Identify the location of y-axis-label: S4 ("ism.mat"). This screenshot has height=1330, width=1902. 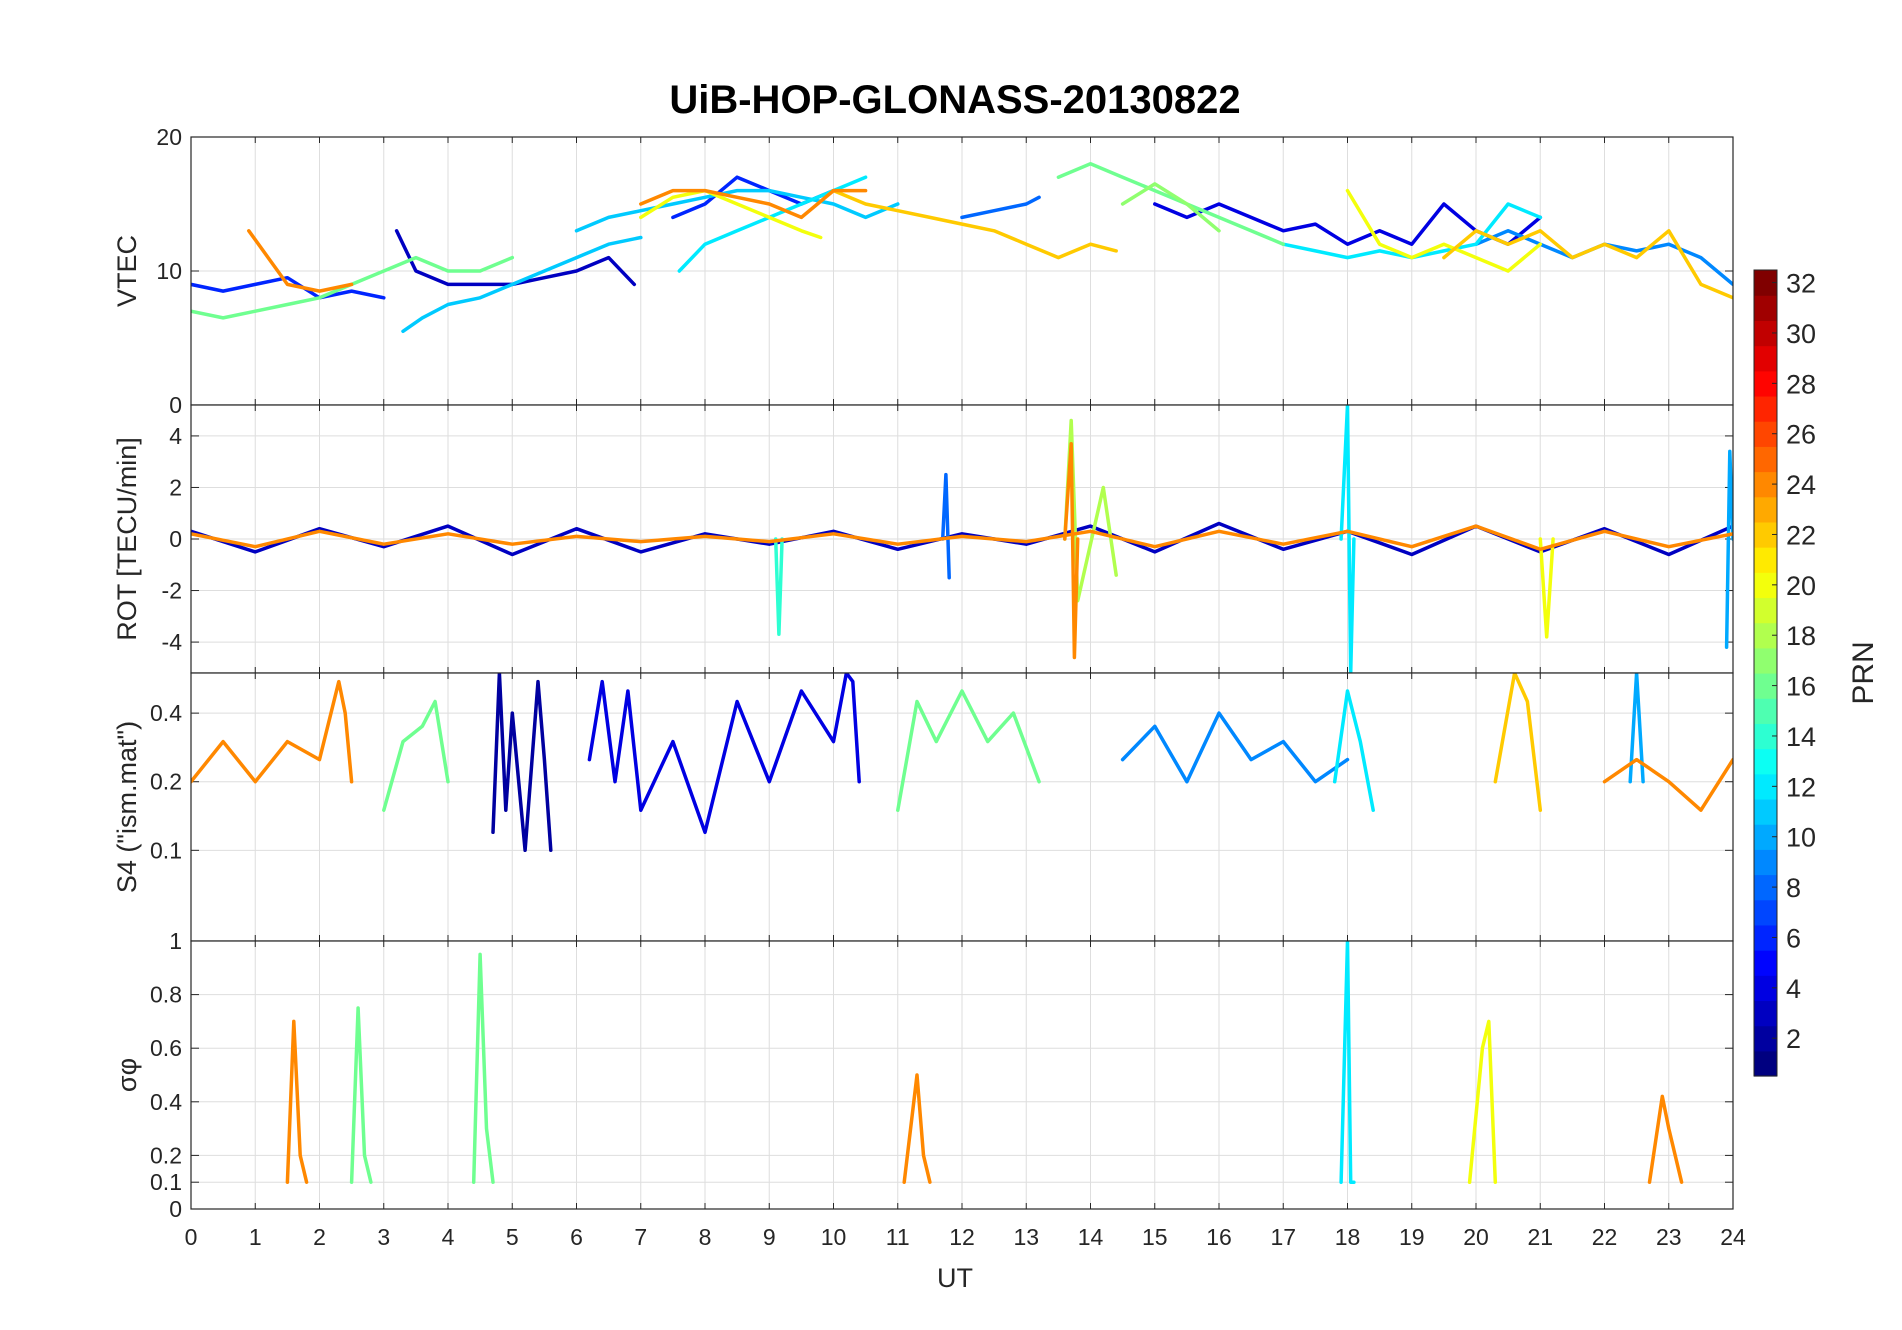
(127, 807).